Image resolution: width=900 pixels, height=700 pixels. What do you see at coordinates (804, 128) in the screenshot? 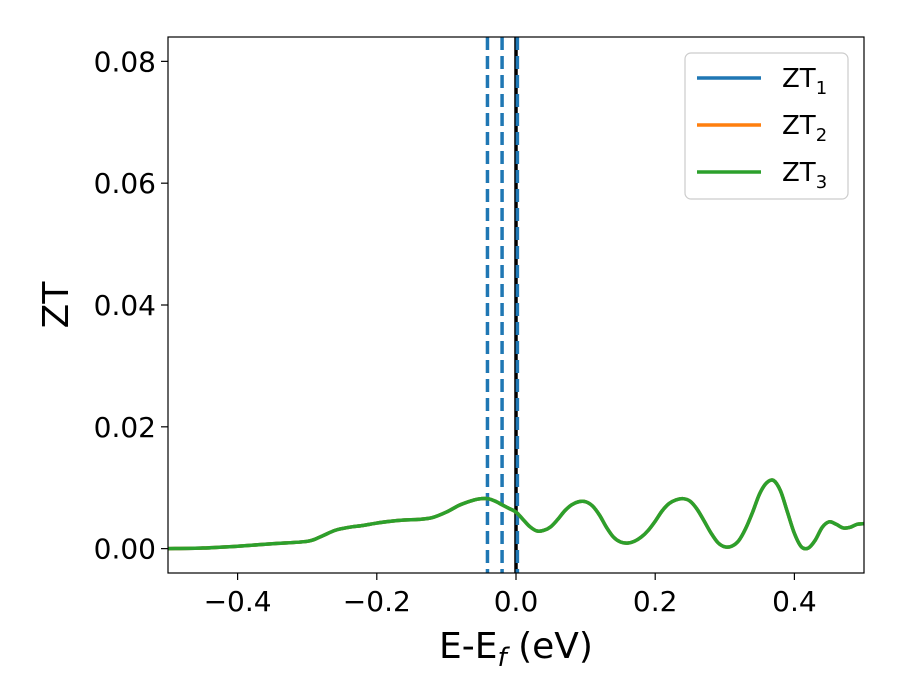
I see `legend-label-zt2: ZT2` at bounding box center [804, 128].